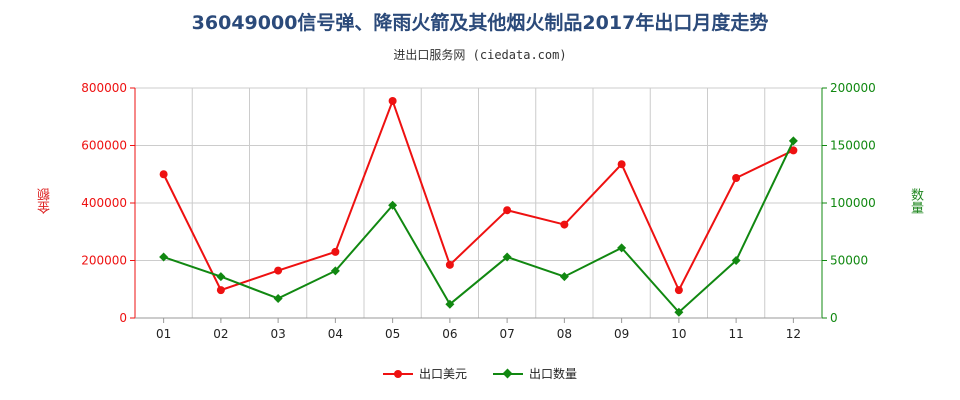 The width and height of the screenshot is (960, 400). I want to click on legend: 出口美元 出口数量, so click(480, 373).